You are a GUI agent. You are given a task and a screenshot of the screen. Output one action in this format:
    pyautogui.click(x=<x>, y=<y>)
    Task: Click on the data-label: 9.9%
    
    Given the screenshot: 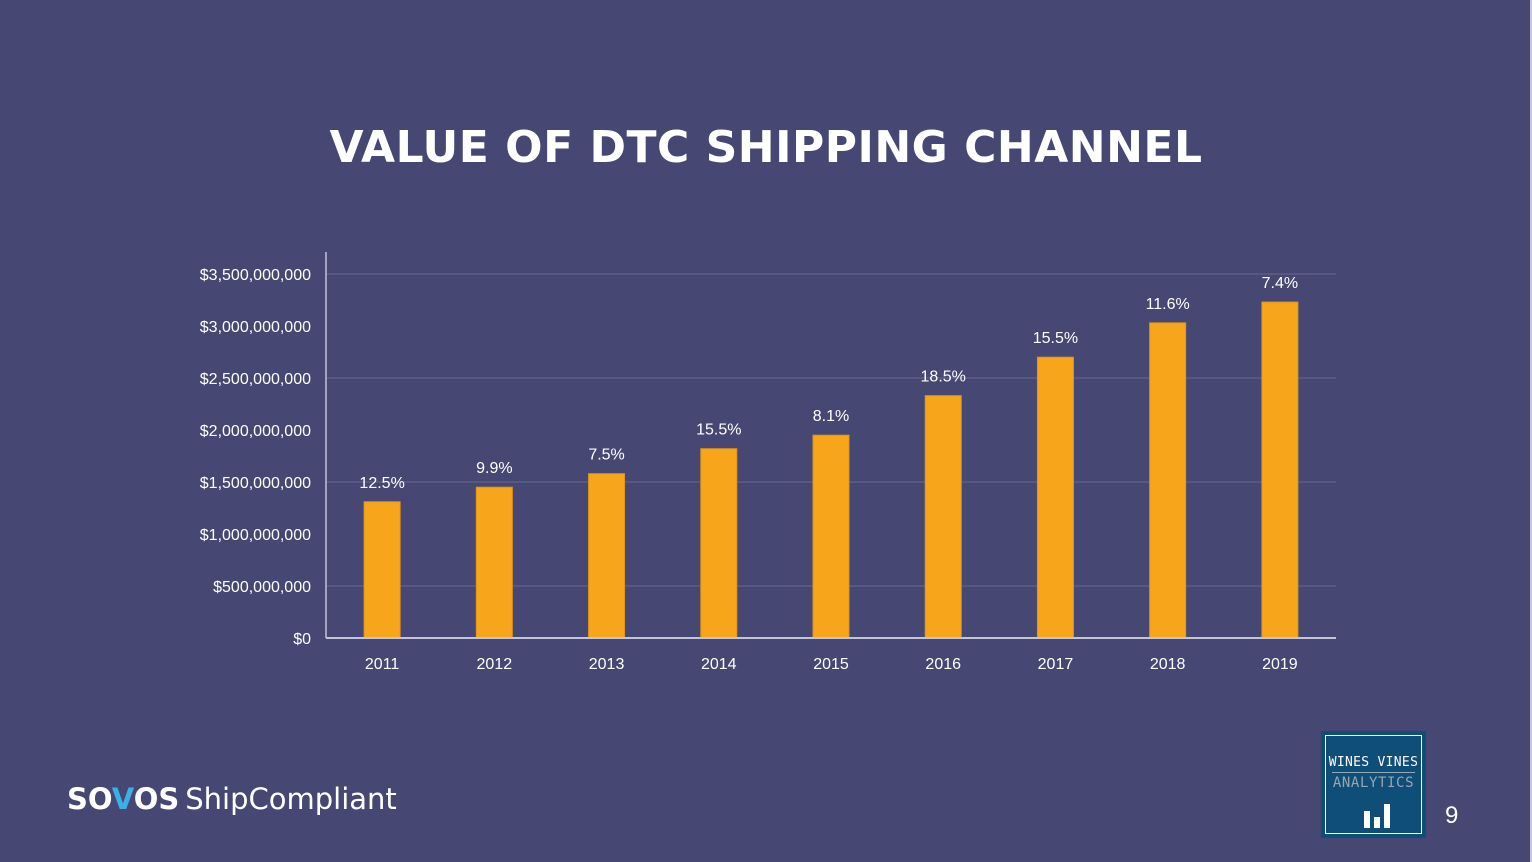 What is the action you would take?
    pyautogui.click(x=494, y=468)
    